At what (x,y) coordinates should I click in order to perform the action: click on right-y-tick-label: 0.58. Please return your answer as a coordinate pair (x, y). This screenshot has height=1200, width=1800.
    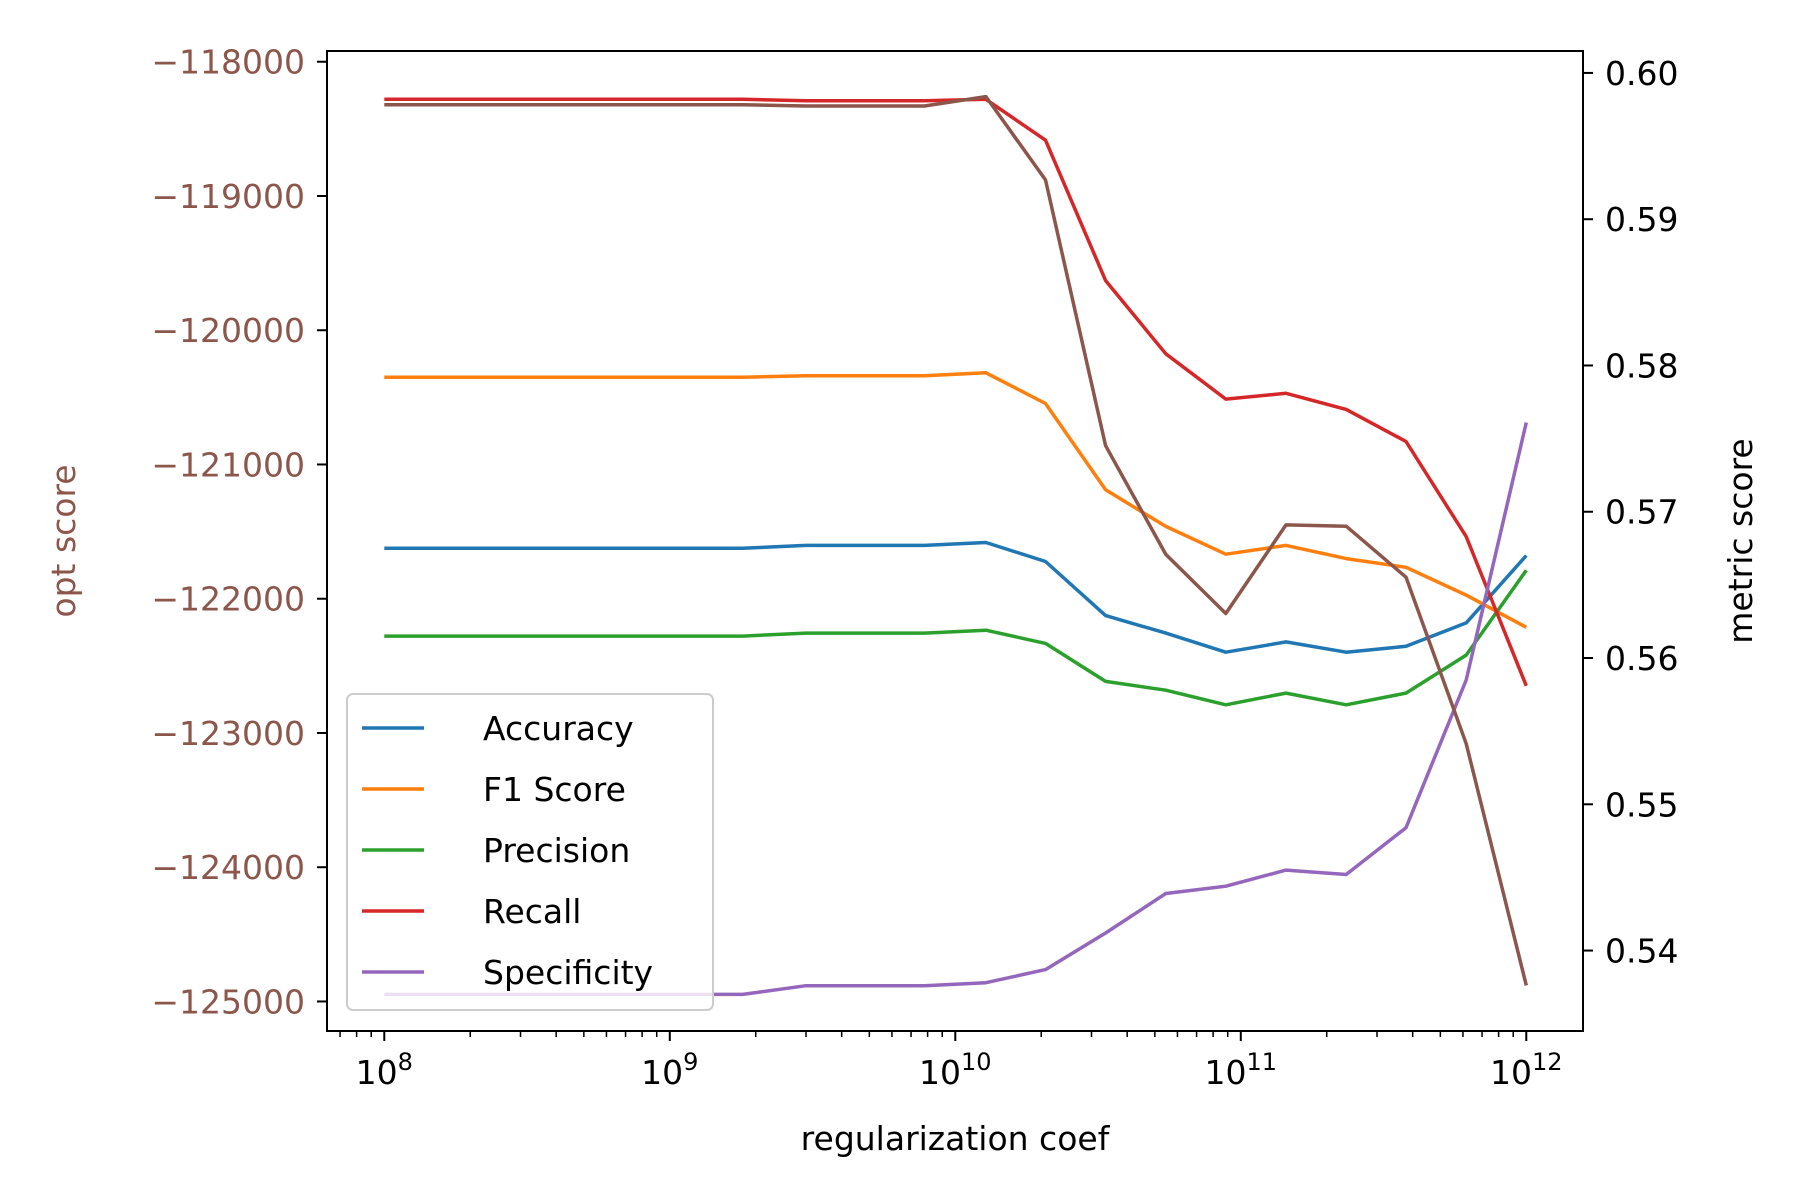
    Looking at the image, I should click on (1641, 365).